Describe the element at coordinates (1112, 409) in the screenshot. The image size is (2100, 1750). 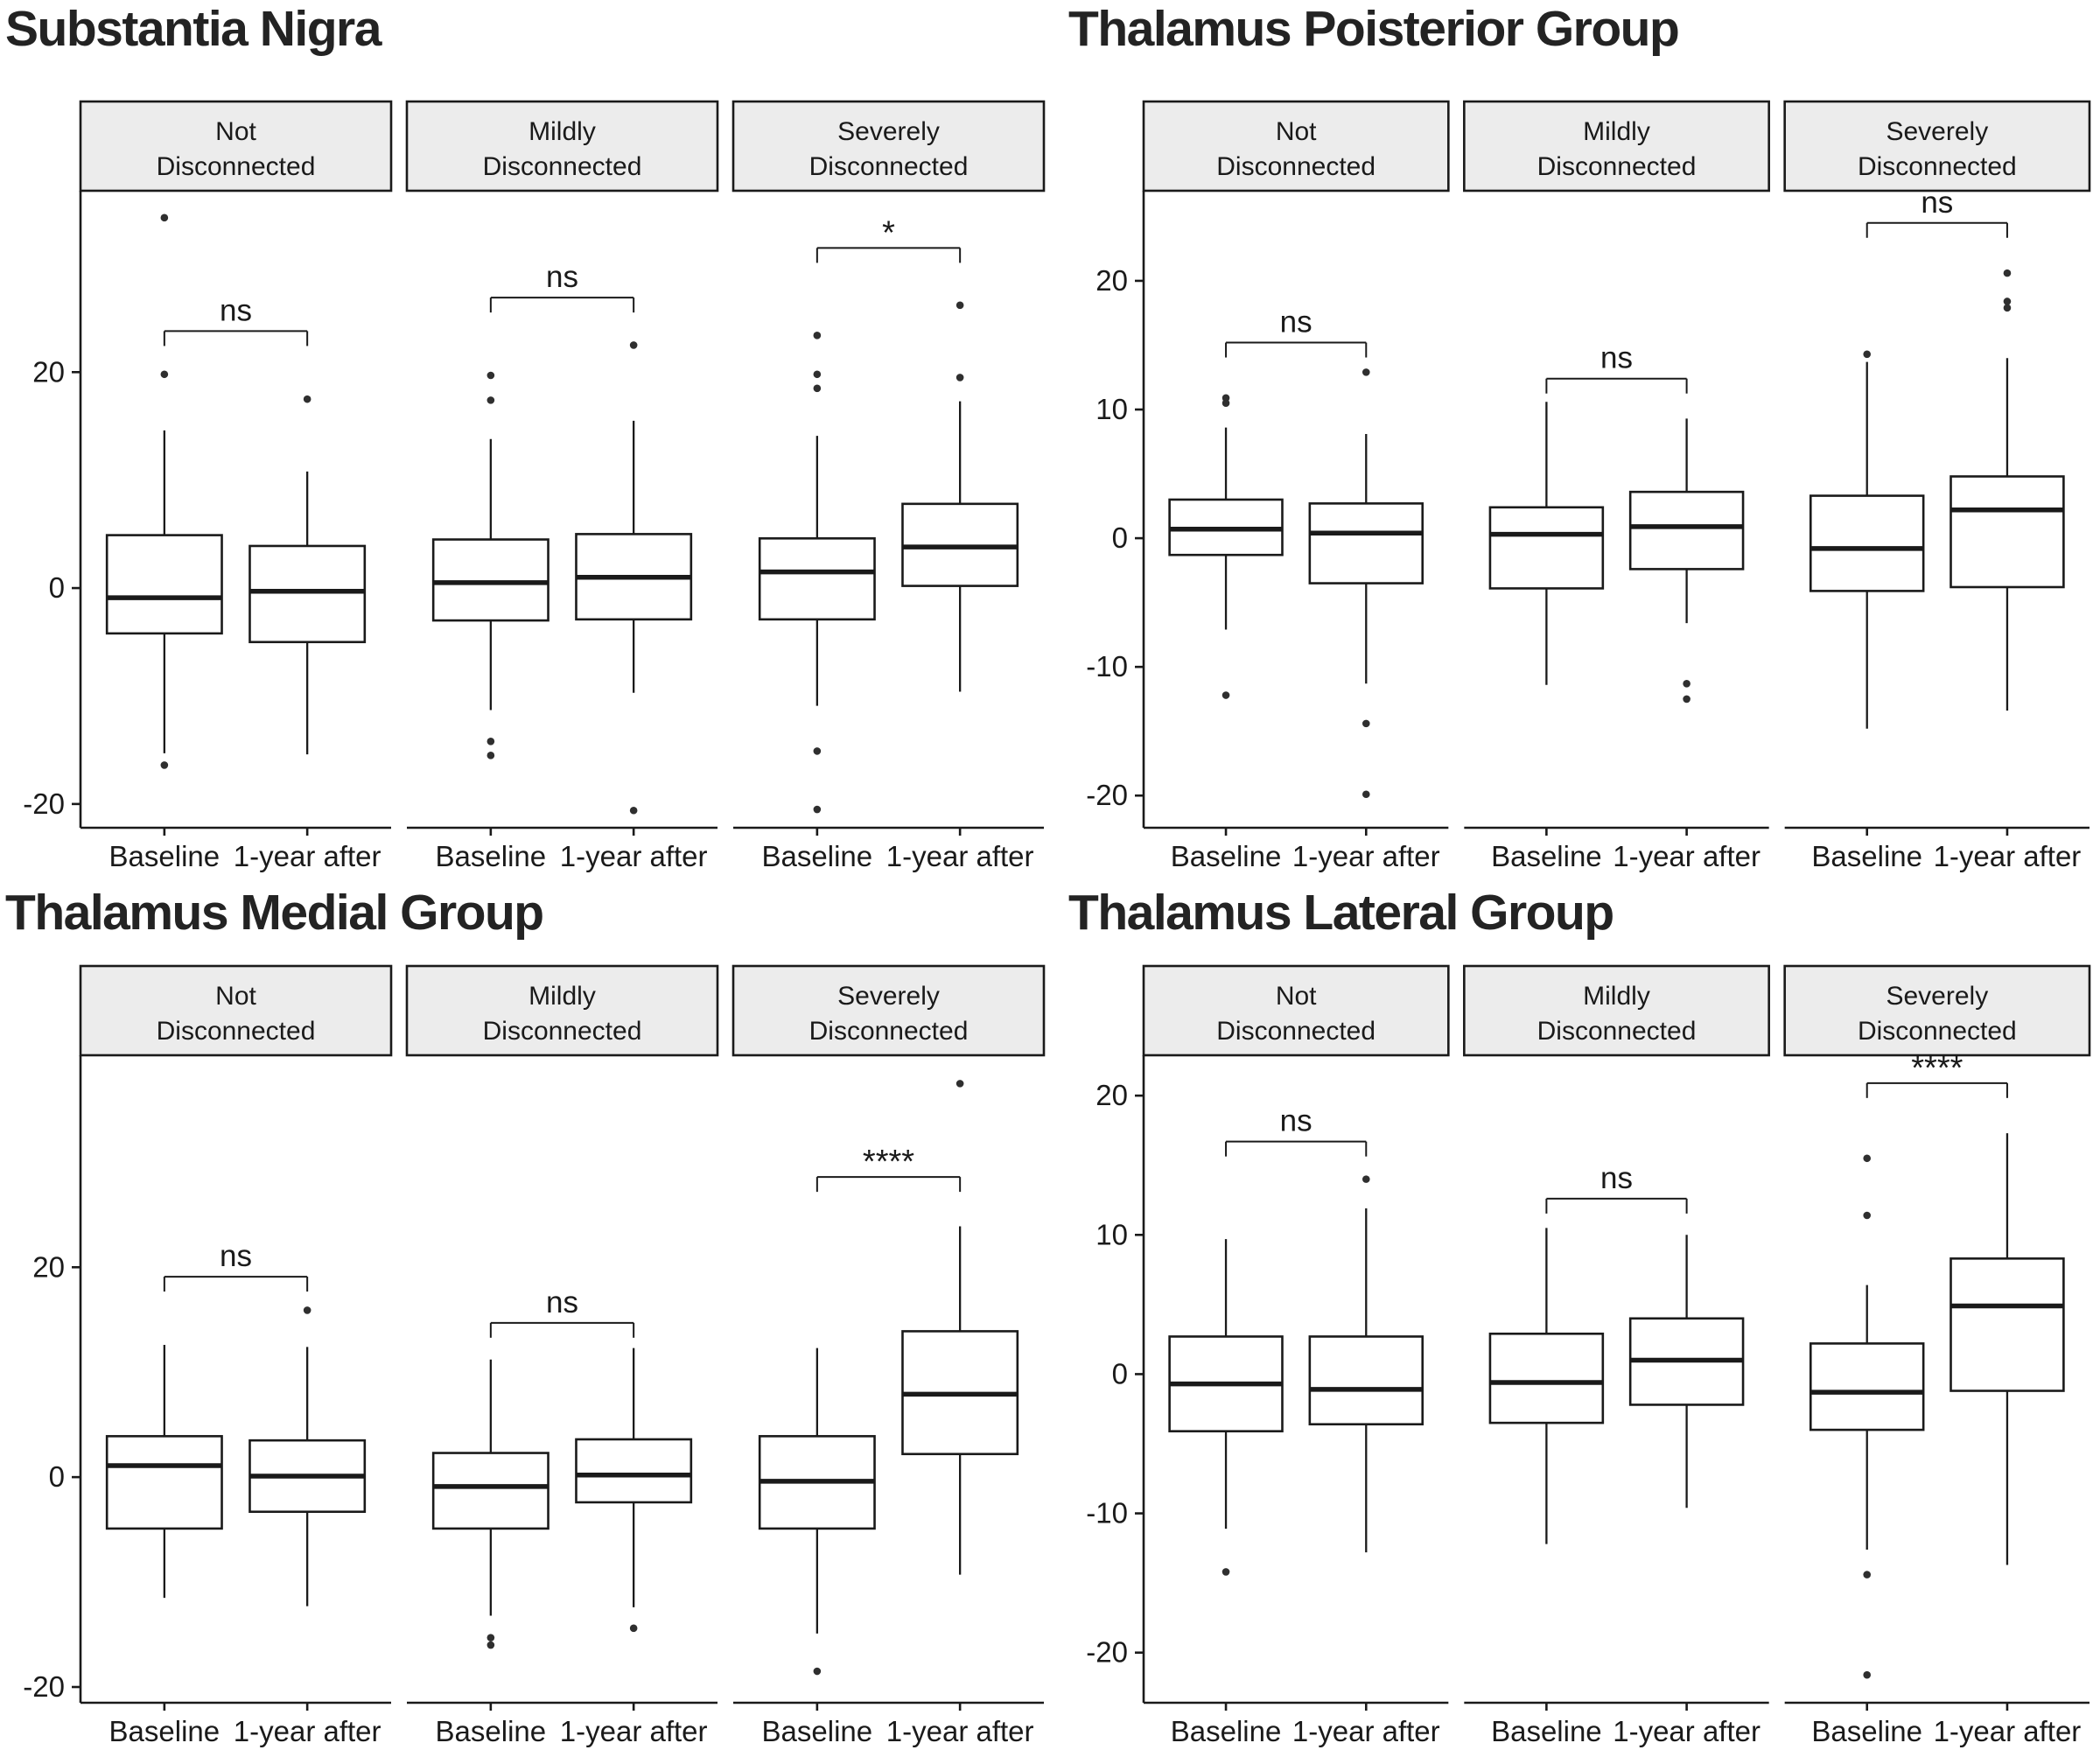
I see `y-tick-label: 10` at that location.